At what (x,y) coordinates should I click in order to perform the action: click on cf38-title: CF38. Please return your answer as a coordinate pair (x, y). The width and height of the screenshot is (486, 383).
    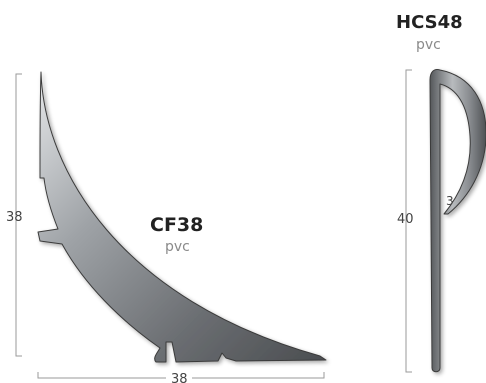
    Looking at the image, I should click on (176, 225).